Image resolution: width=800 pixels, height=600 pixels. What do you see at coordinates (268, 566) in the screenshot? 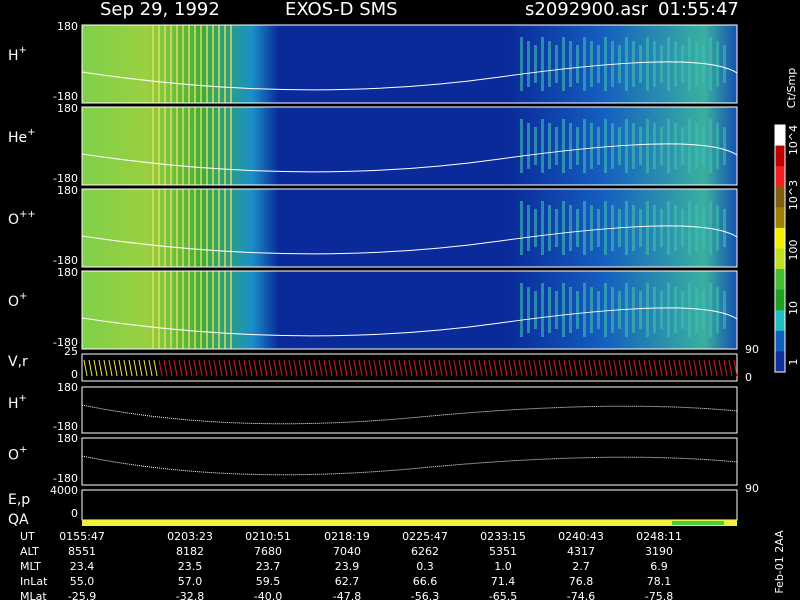
I see `cell: 23.7` at bounding box center [268, 566].